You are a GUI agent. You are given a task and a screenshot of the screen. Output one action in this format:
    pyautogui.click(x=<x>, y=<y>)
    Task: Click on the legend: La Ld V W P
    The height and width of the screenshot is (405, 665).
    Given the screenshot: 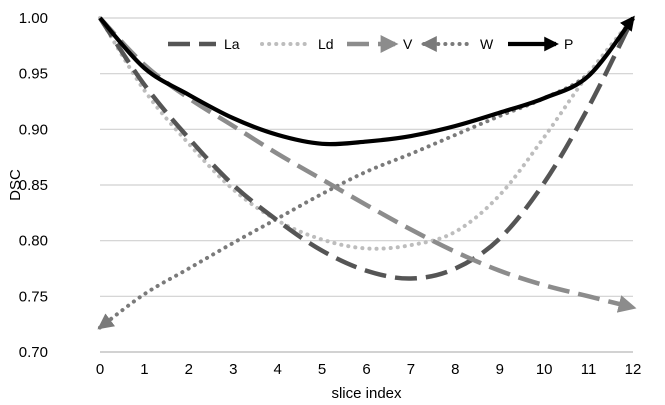 What is the action you would take?
    pyautogui.click(x=370, y=44)
    